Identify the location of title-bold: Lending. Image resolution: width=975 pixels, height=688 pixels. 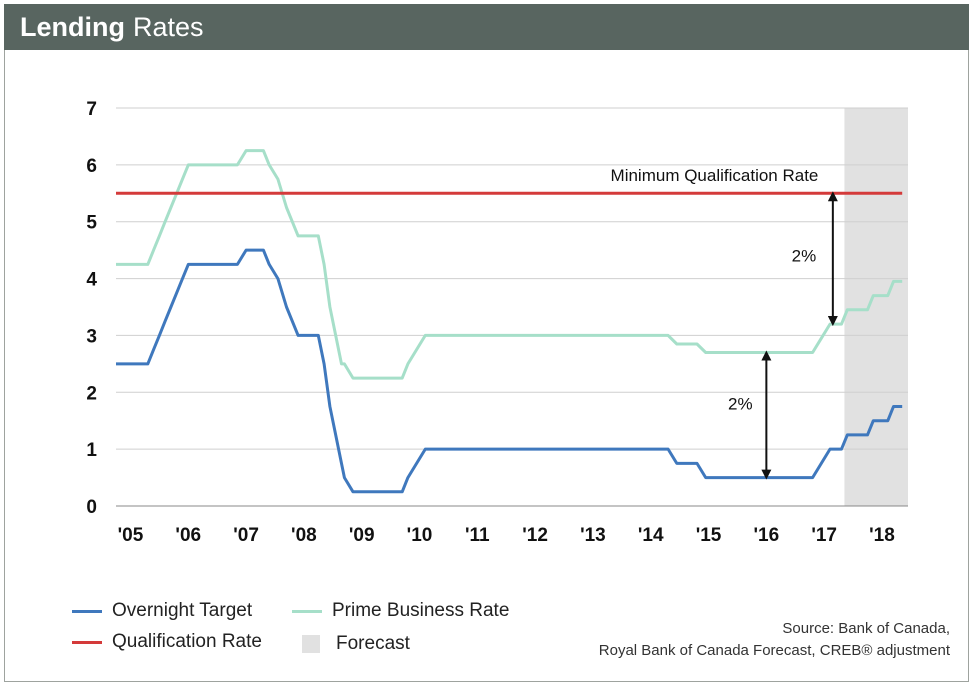
(72, 26).